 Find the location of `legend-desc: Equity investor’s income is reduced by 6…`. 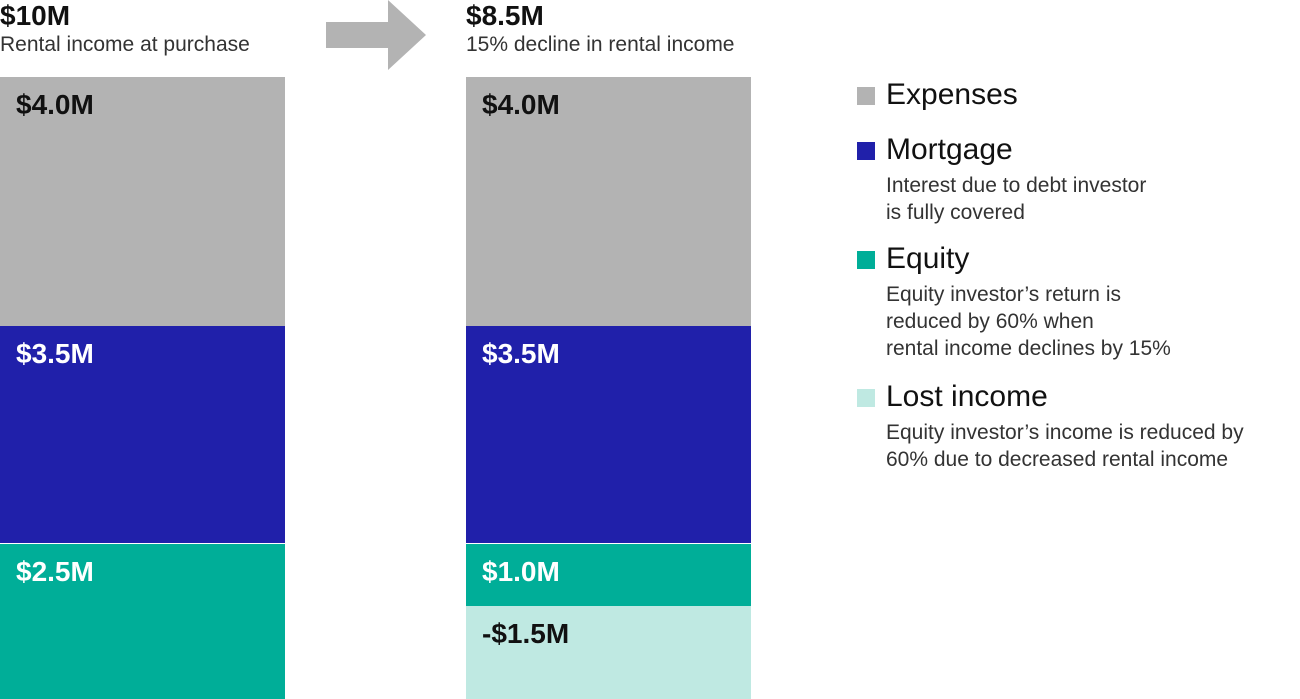

legend-desc: Equity investor’s income is reduced by 6… is located at coordinates (1065, 446).